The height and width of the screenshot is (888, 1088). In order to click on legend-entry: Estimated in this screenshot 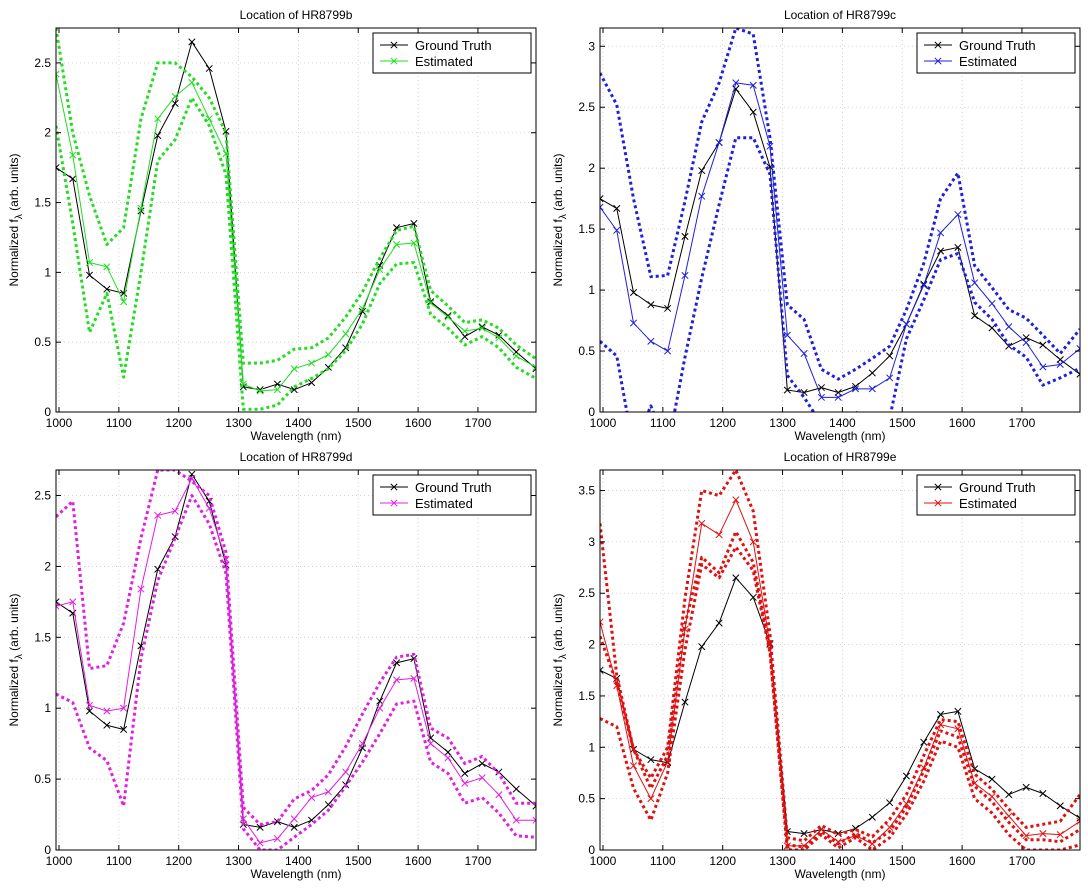, I will do `click(444, 503)`.